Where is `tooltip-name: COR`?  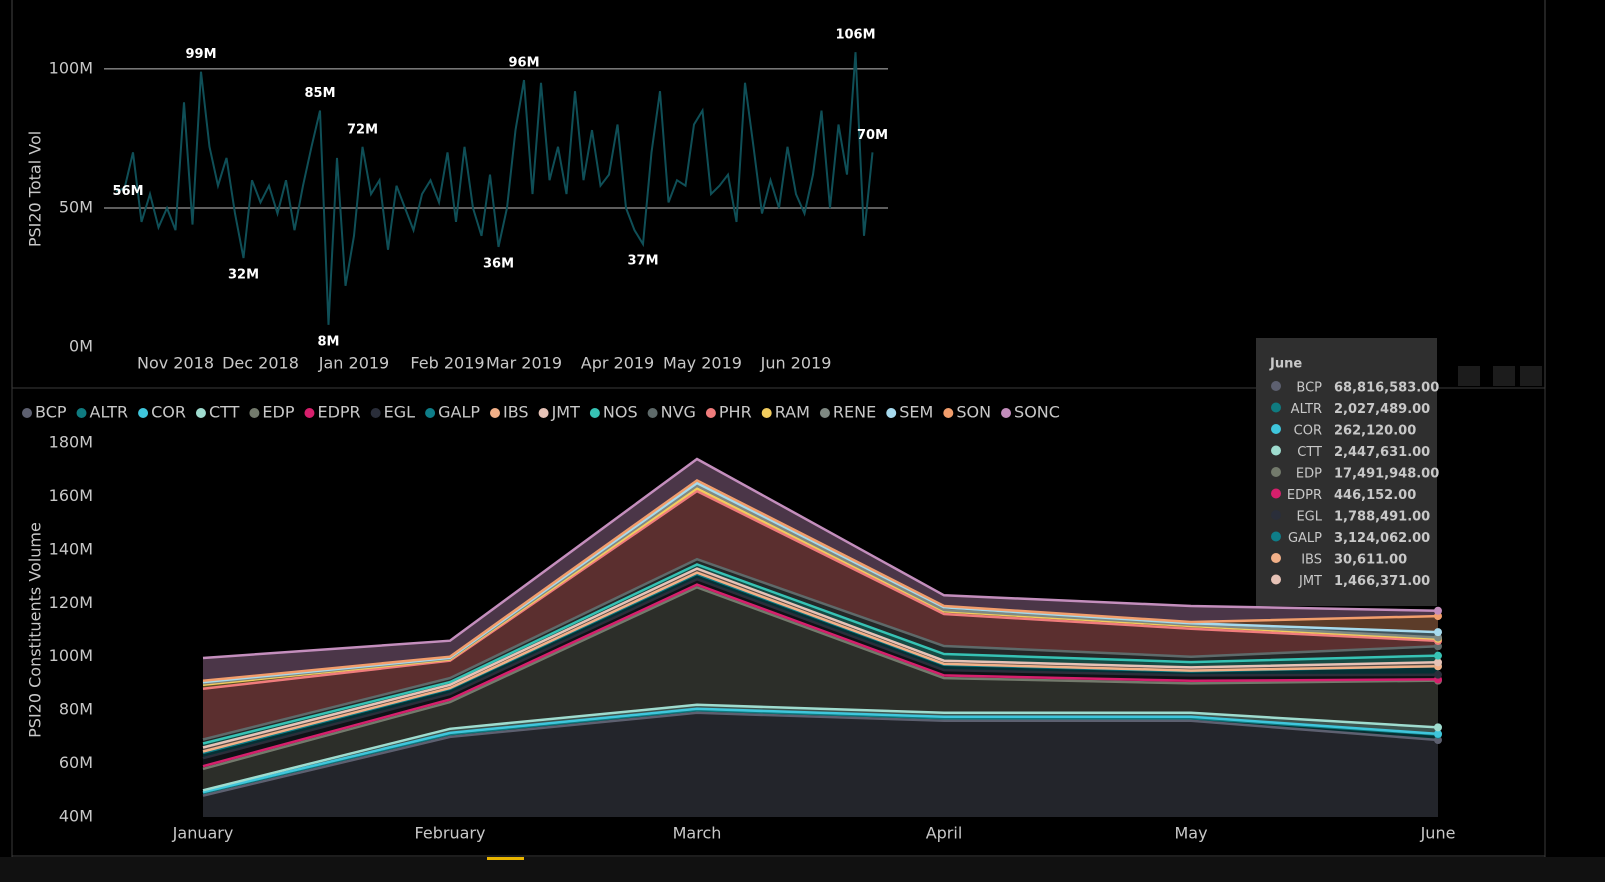
tooltip-name: COR is located at coordinates (1308, 431).